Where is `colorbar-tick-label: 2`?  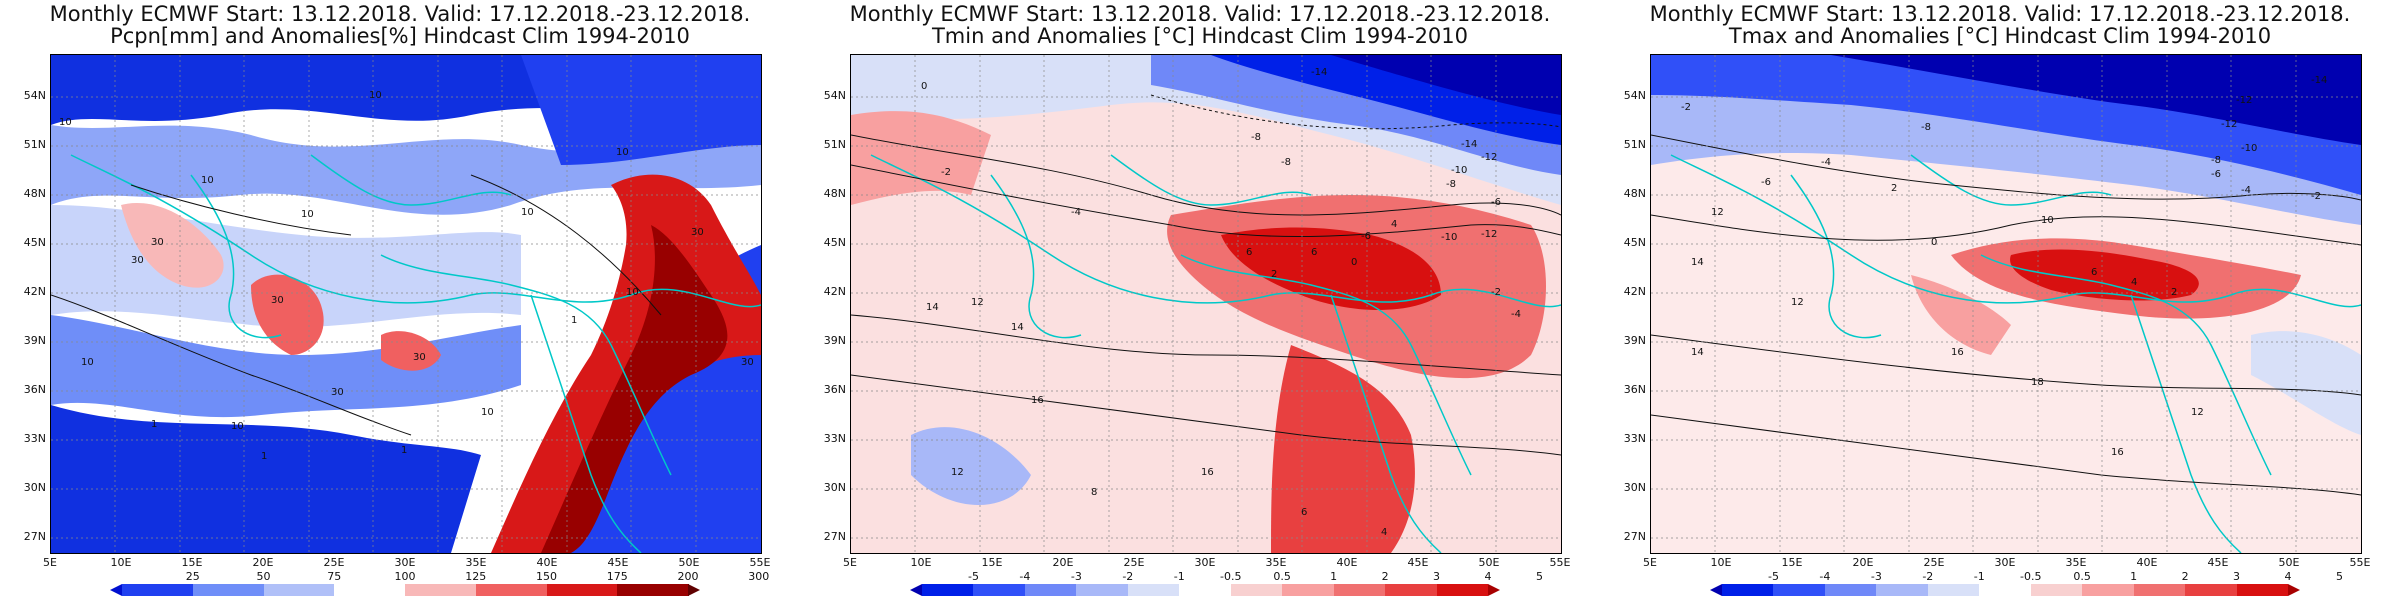
colorbar-tick-label: 2 is located at coordinates (1385, 576).